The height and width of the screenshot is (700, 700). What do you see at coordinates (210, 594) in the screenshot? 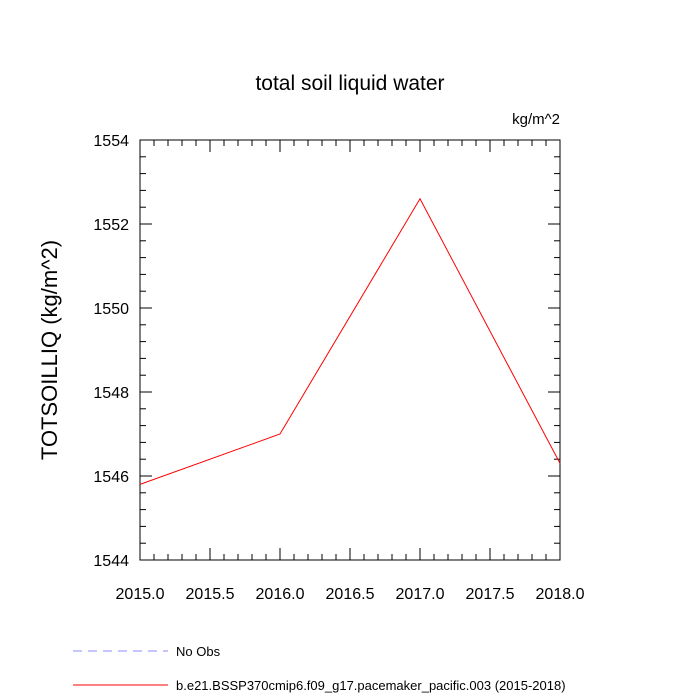
I see `x-tick-label: 2015.5` at bounding box center [210, 594].